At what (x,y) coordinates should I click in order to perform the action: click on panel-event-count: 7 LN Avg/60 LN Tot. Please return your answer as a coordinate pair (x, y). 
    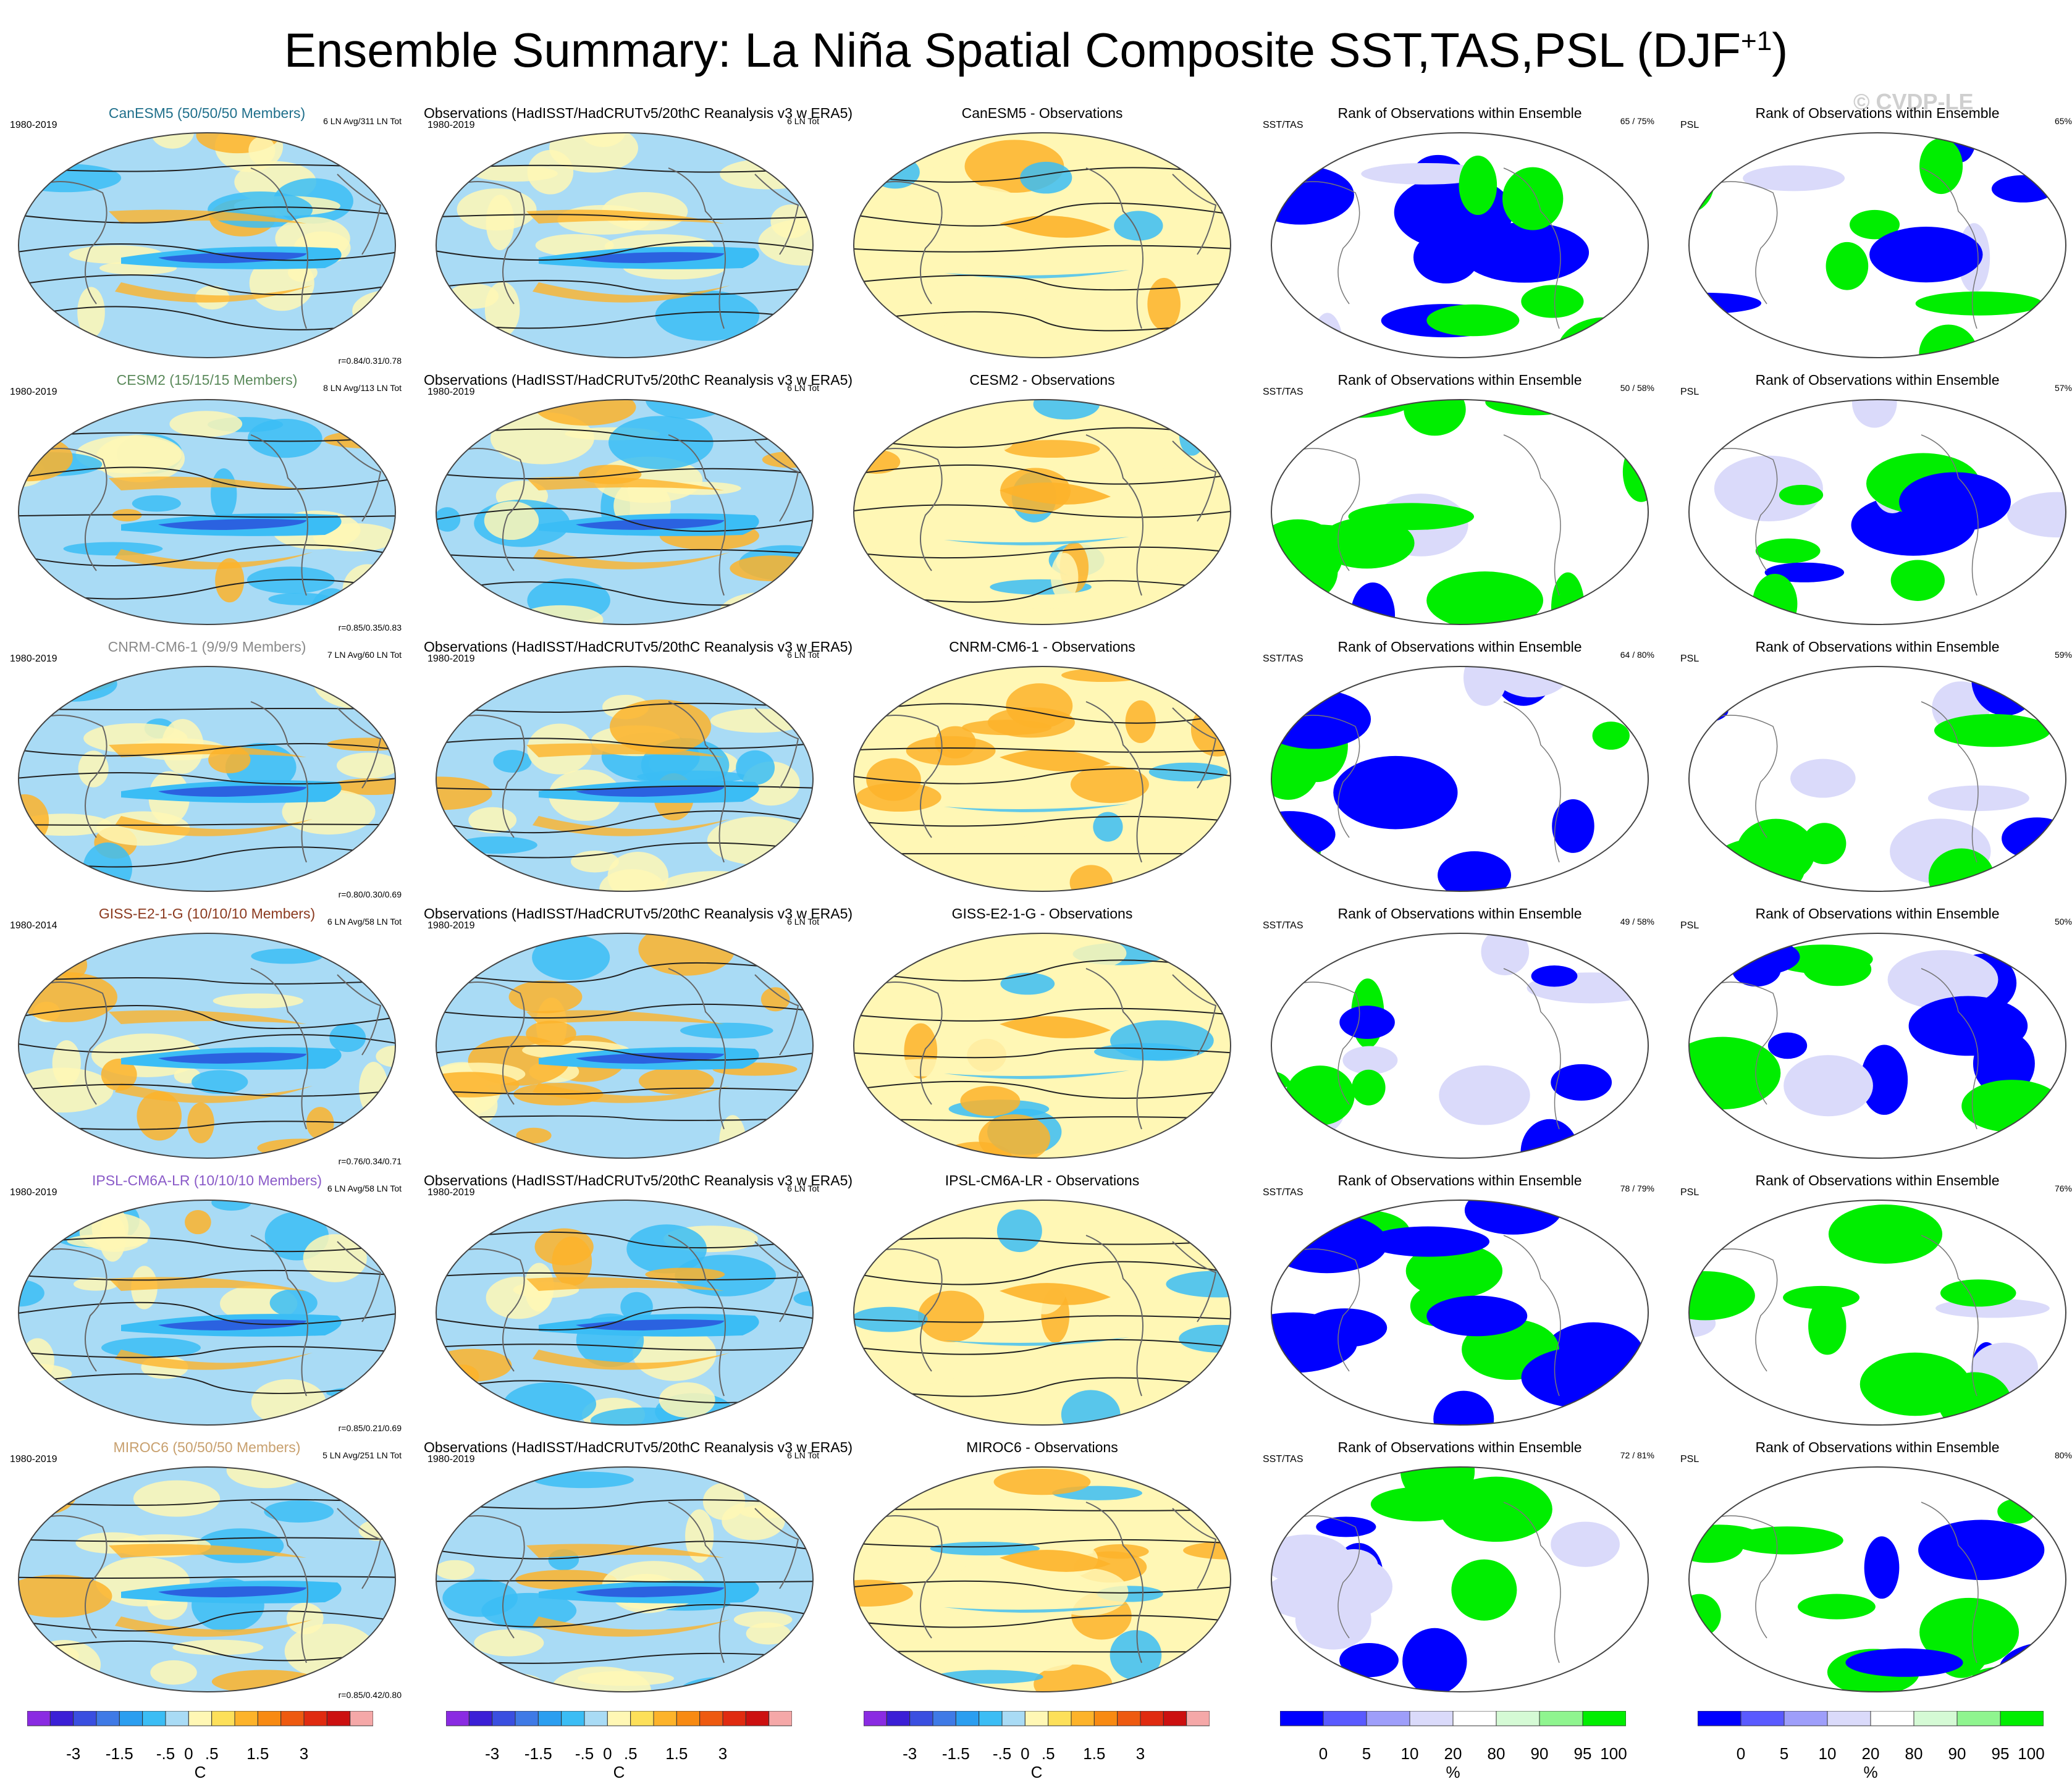
    Looking at the image, I should click on (364, 655).